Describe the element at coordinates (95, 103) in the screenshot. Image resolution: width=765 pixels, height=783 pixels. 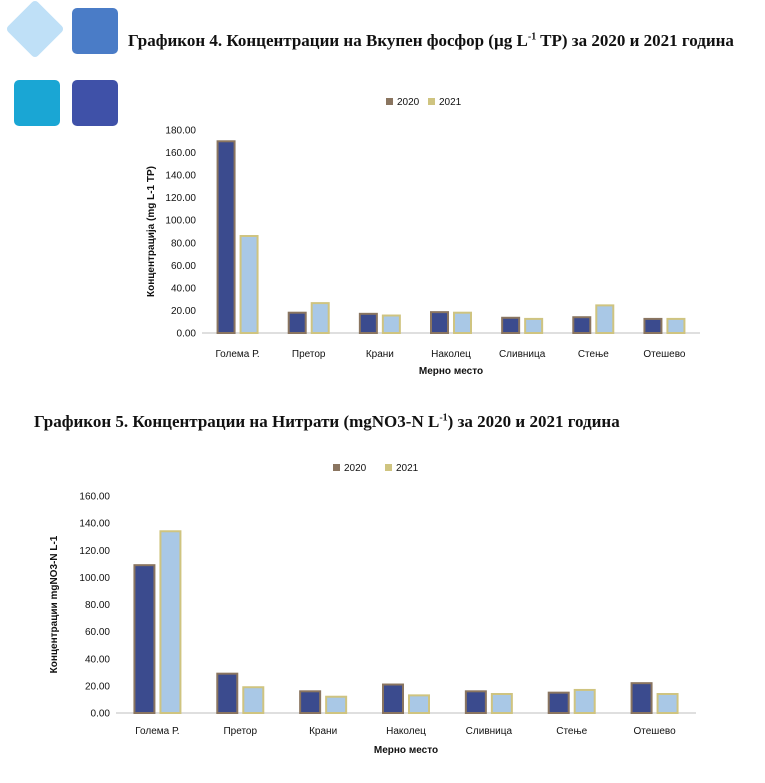
I see `logo-square-indigo` at that location.